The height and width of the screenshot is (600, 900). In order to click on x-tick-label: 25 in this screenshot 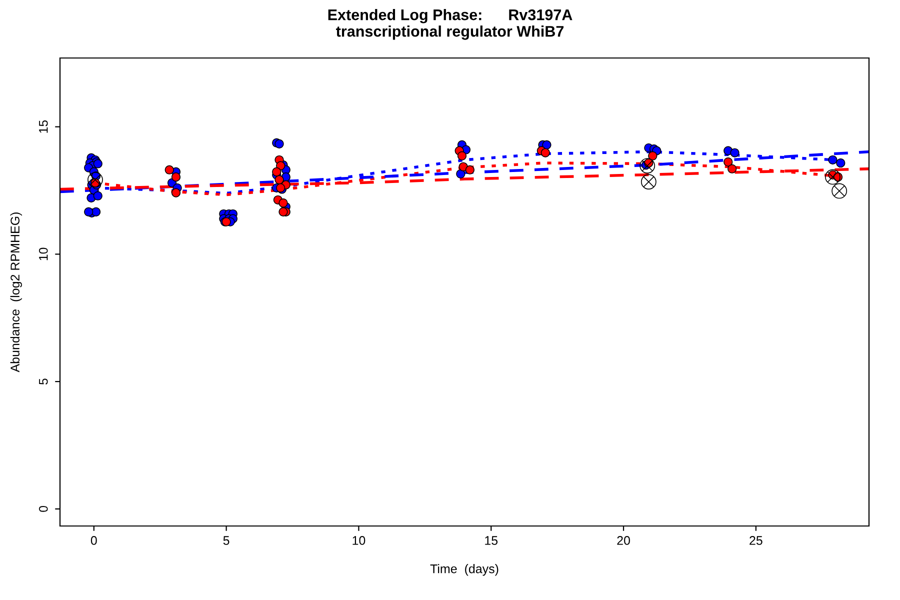, I will do `click(756, 540)`.